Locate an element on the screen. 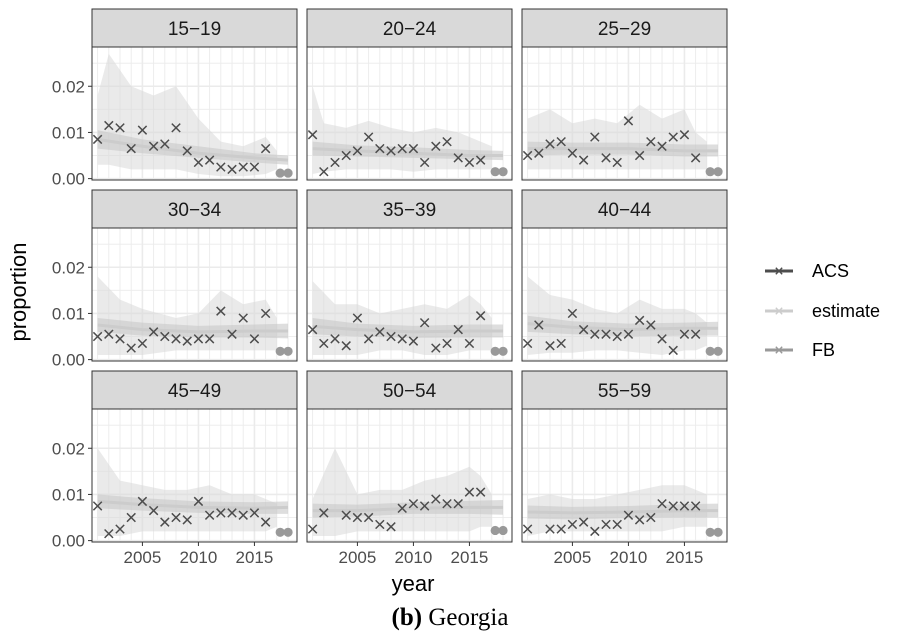  facet-panel: 25−29 is located at coordinates (624, 94).